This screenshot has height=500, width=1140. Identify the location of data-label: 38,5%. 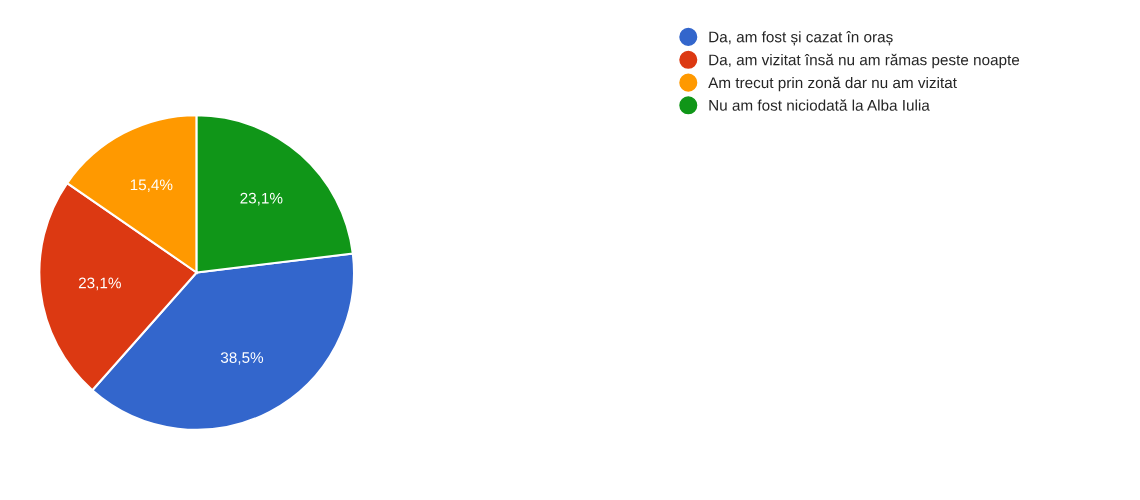
(242, 358).